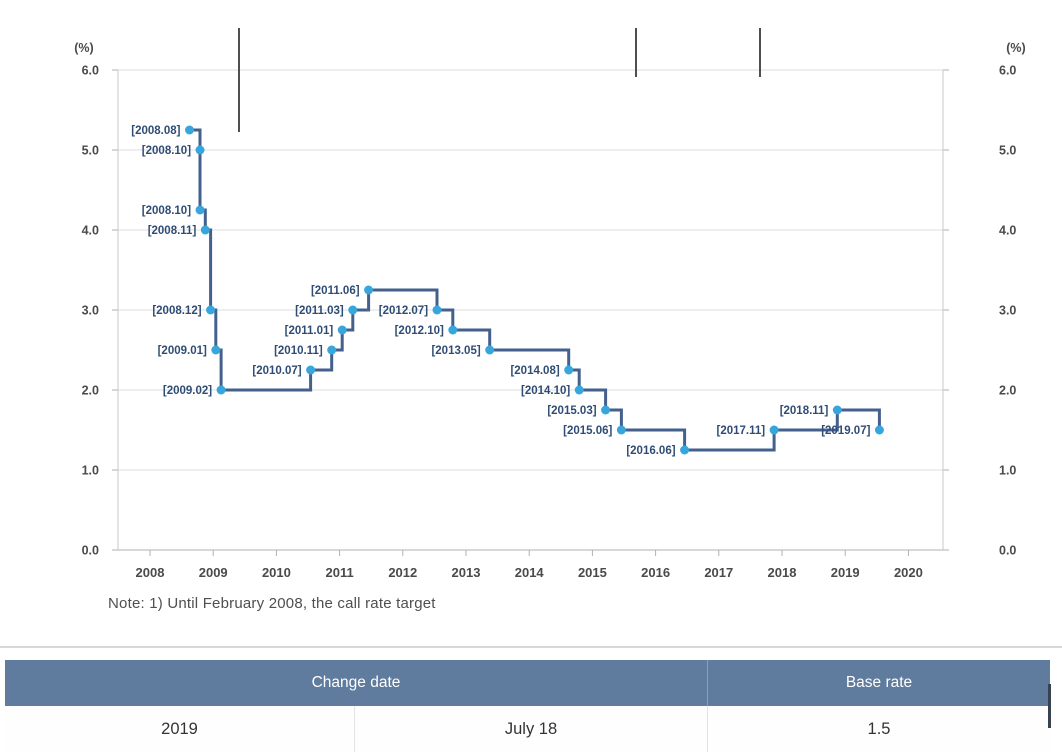 The image size is (1062, 752). What do you see at coordinates (845, 431) in the screenshot?
I see `data-point-label: [2019.07]` at bounding box center [845, 431].